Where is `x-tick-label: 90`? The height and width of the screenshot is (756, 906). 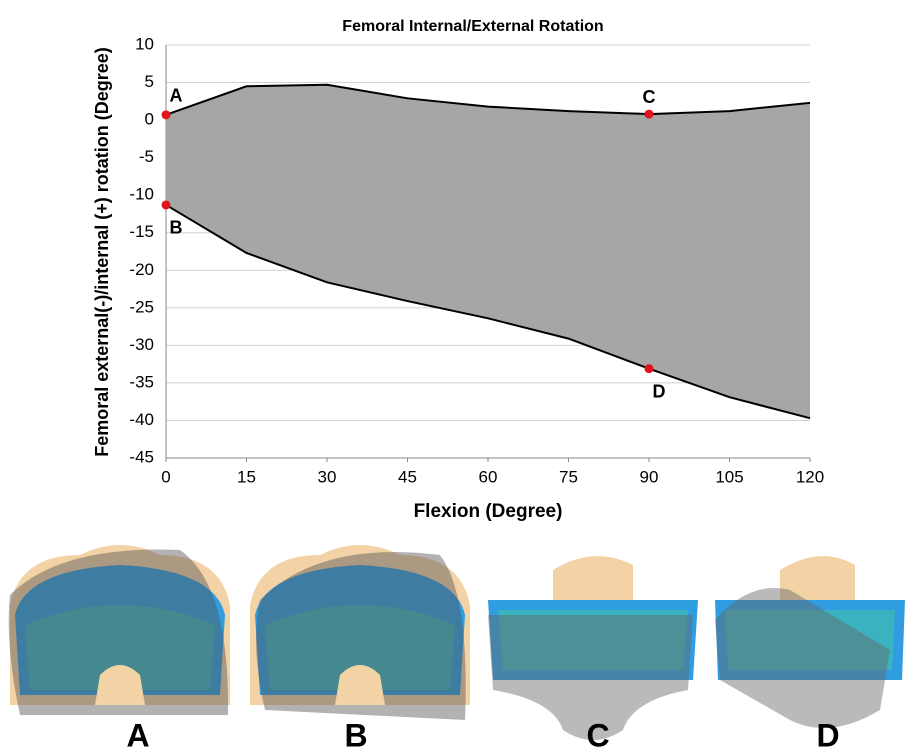
x-tick-label: 90 is located at coordinates (649, 476).